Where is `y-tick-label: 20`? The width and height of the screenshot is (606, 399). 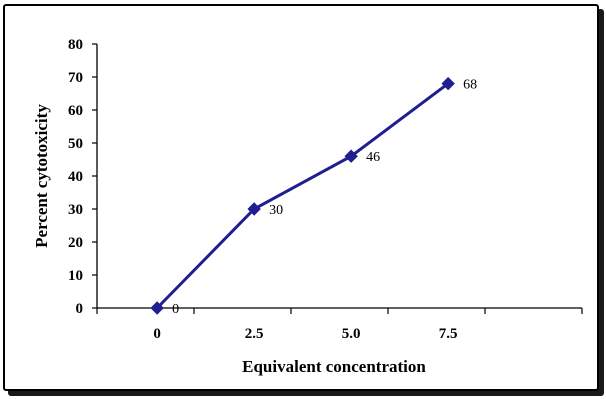 y-tick-label: 20 is located at coordinates (75, 243).